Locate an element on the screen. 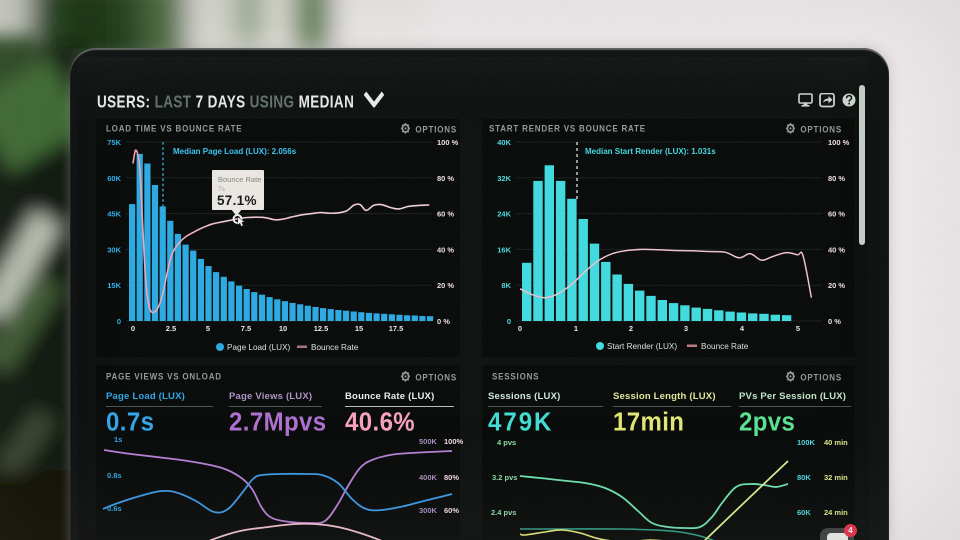 This screenshot has width=960, height=540. svg-text: 7s is located at coordinates (222, 189).